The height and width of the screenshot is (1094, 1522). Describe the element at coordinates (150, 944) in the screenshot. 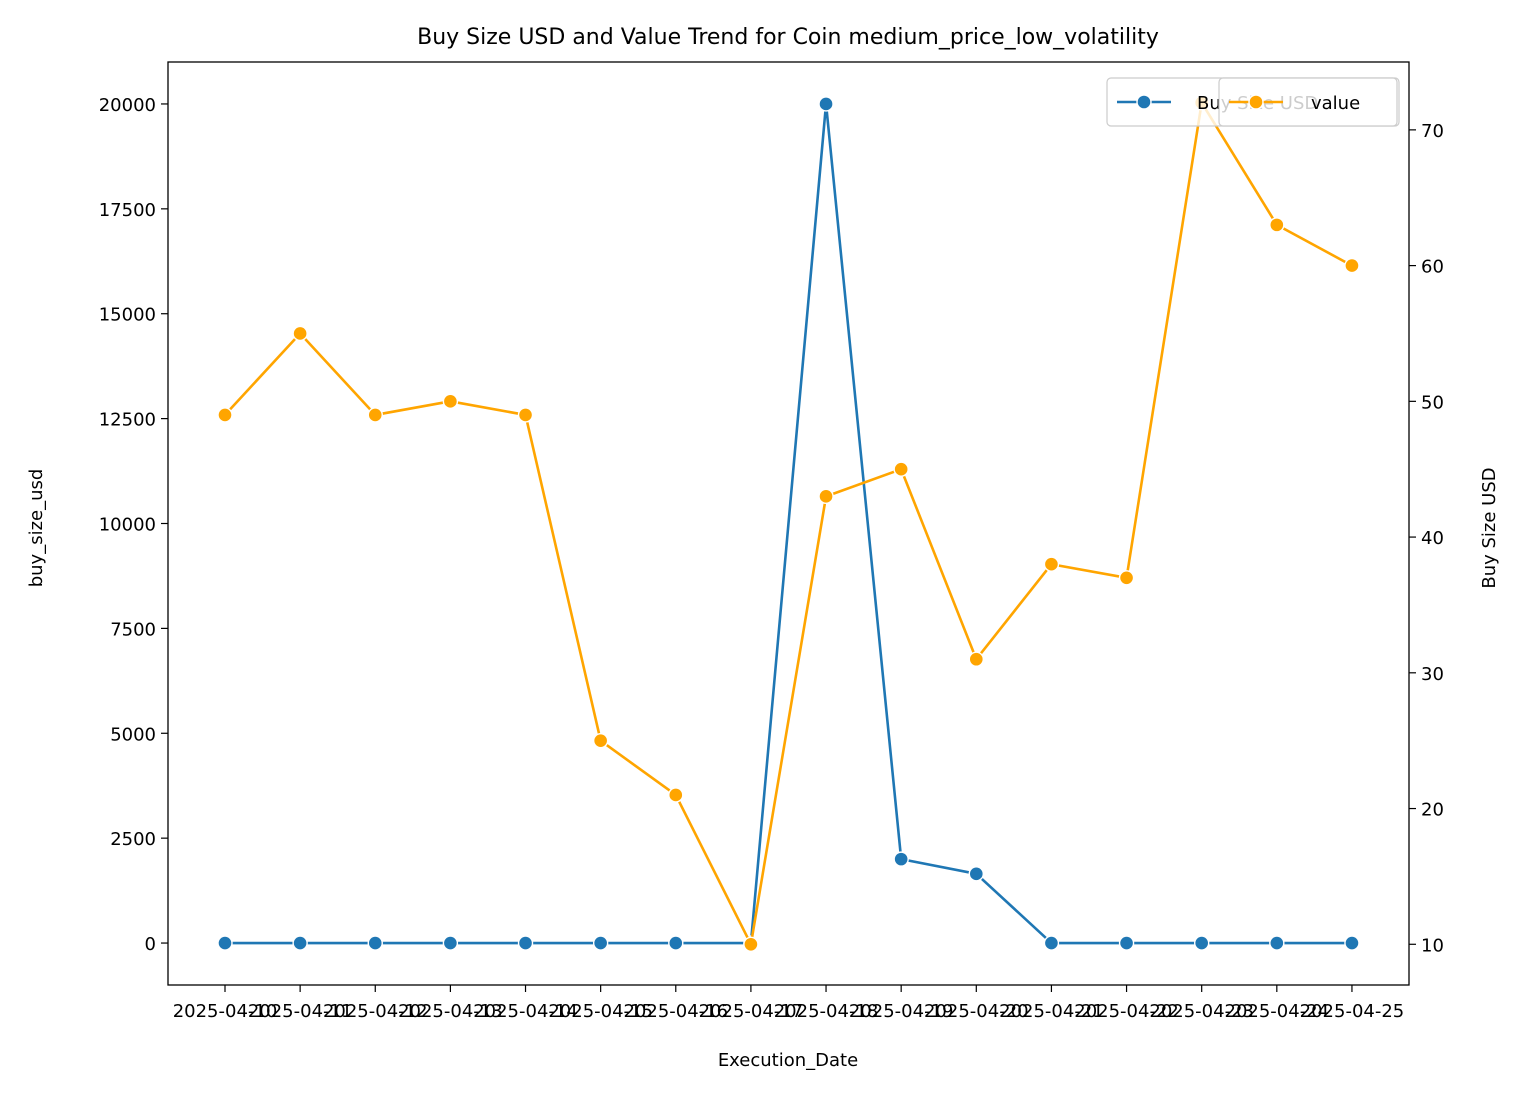

I see `y-left-tick-label: 0` at that location.